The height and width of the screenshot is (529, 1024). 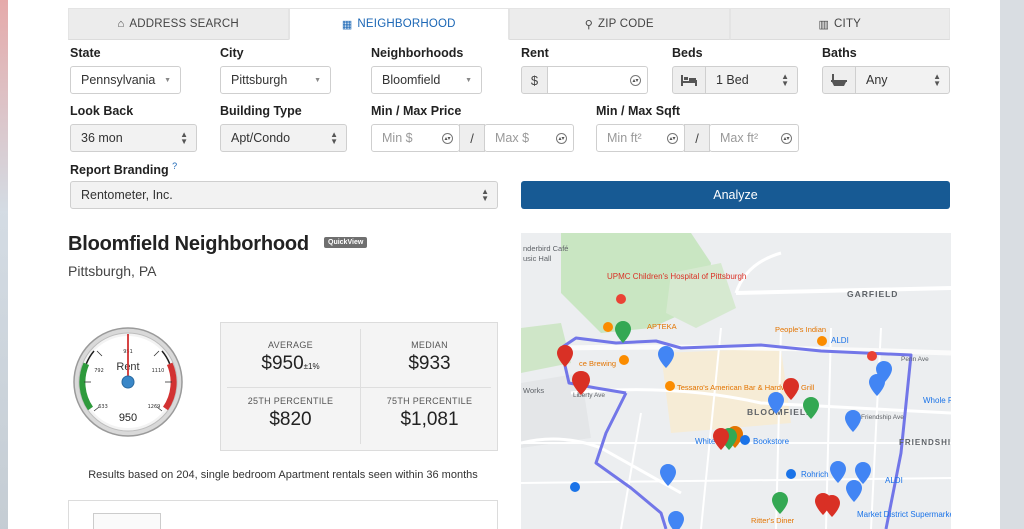 What do you see at coordinates (723, 393) in the screenshot?
I see `poi-icons` at bounding box center [723, 393].